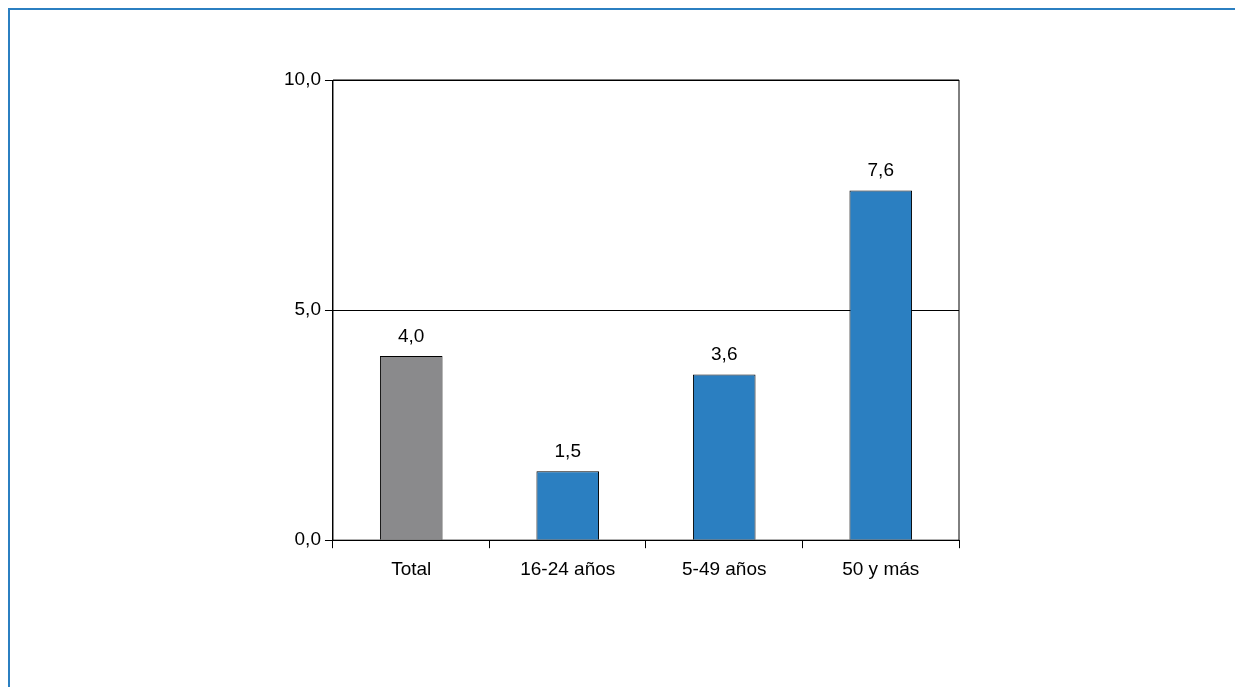  What do you see at coordinates (307, 309) in the screenshot?
I see `y-tick-label: 5,0` at bounding box center [307, 309].